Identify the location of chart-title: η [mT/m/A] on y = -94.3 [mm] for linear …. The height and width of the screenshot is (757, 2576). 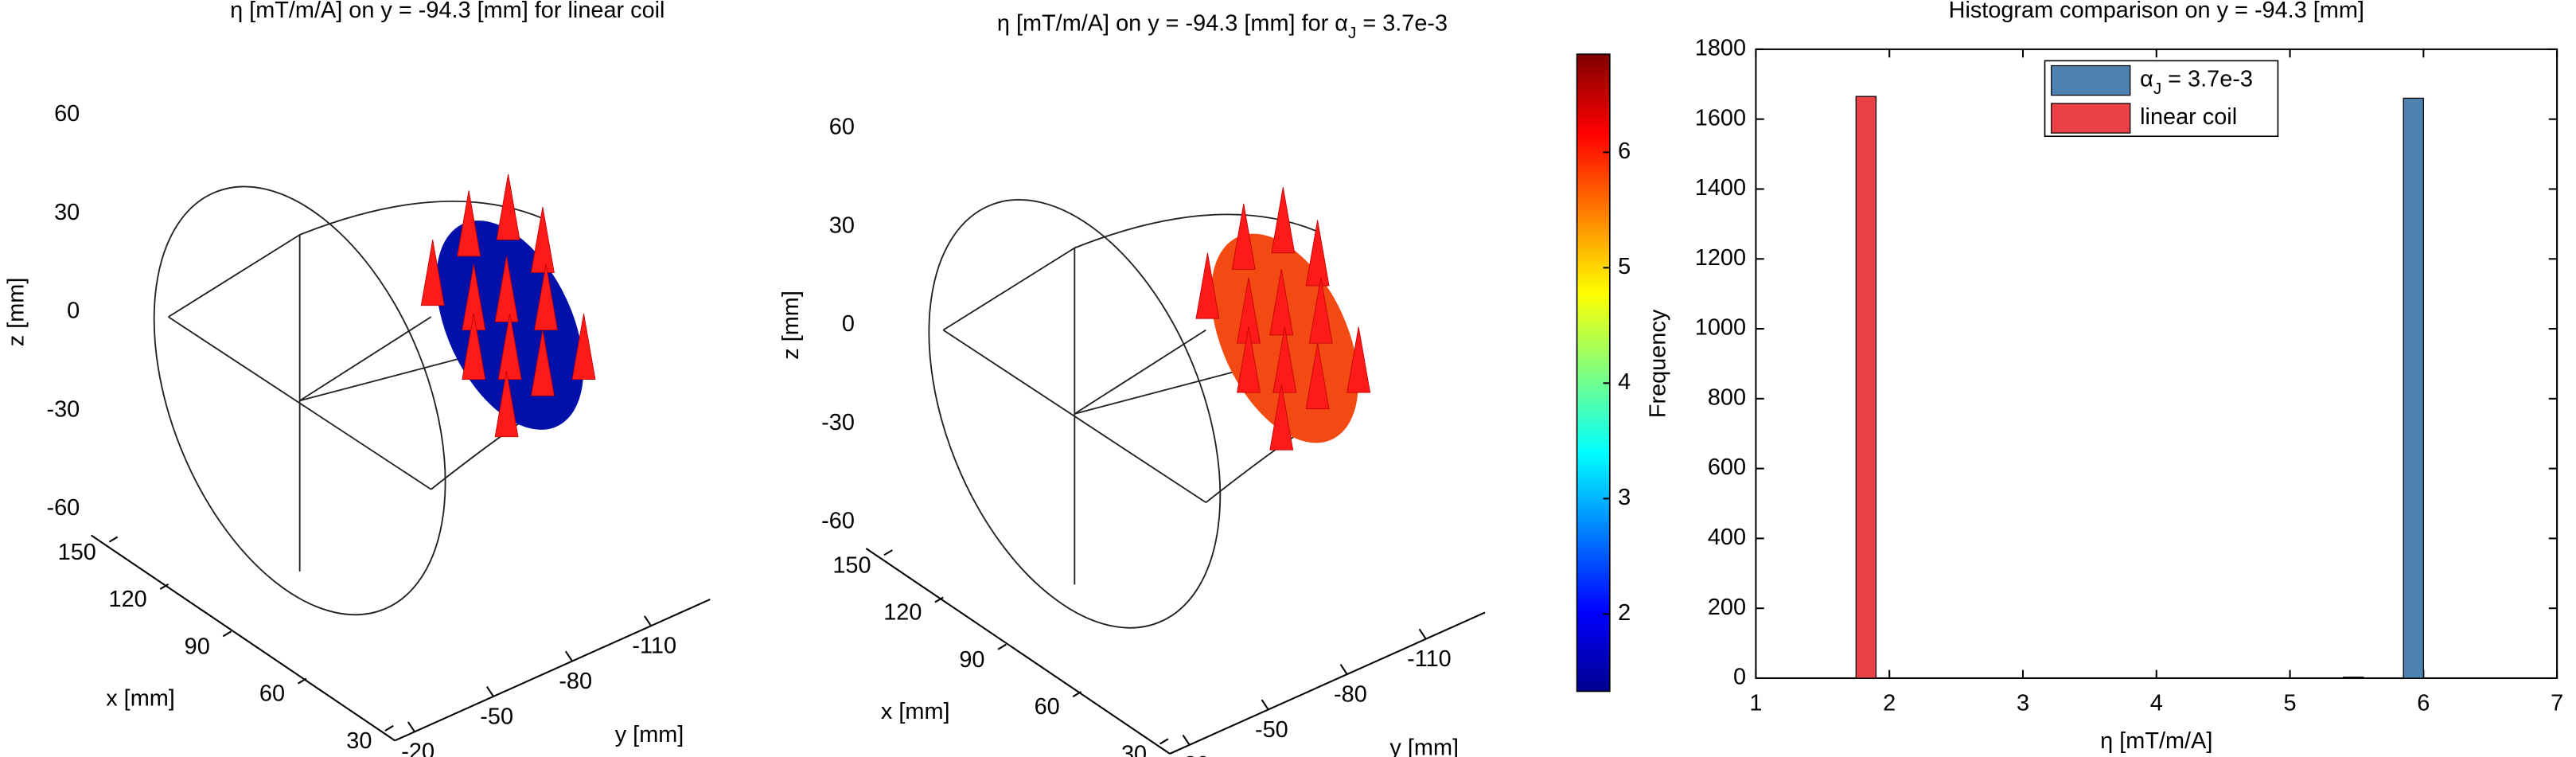
(447, 12).